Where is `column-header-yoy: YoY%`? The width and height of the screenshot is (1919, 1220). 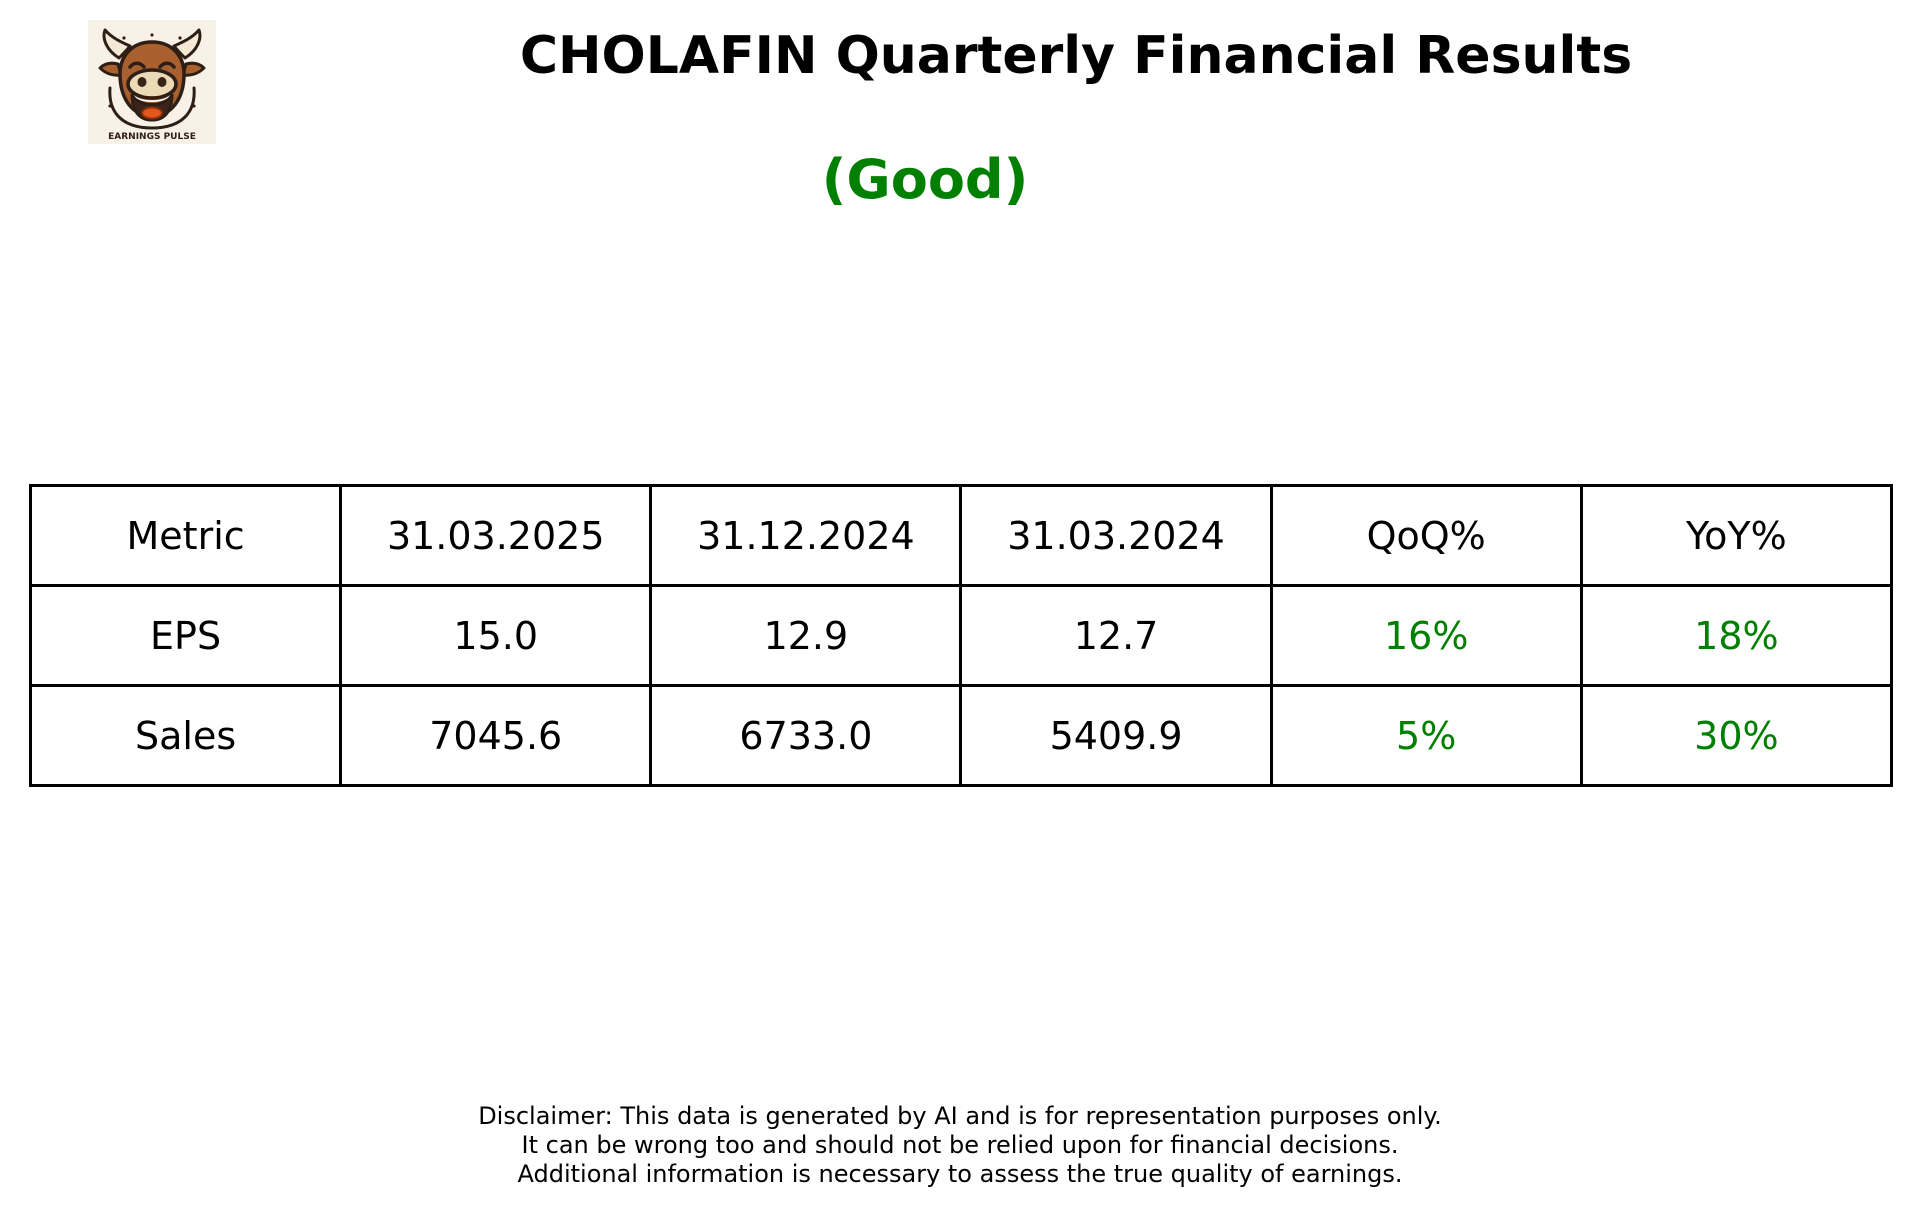
column-header-yoy: YoY% is located at coordinates (1736, 535).